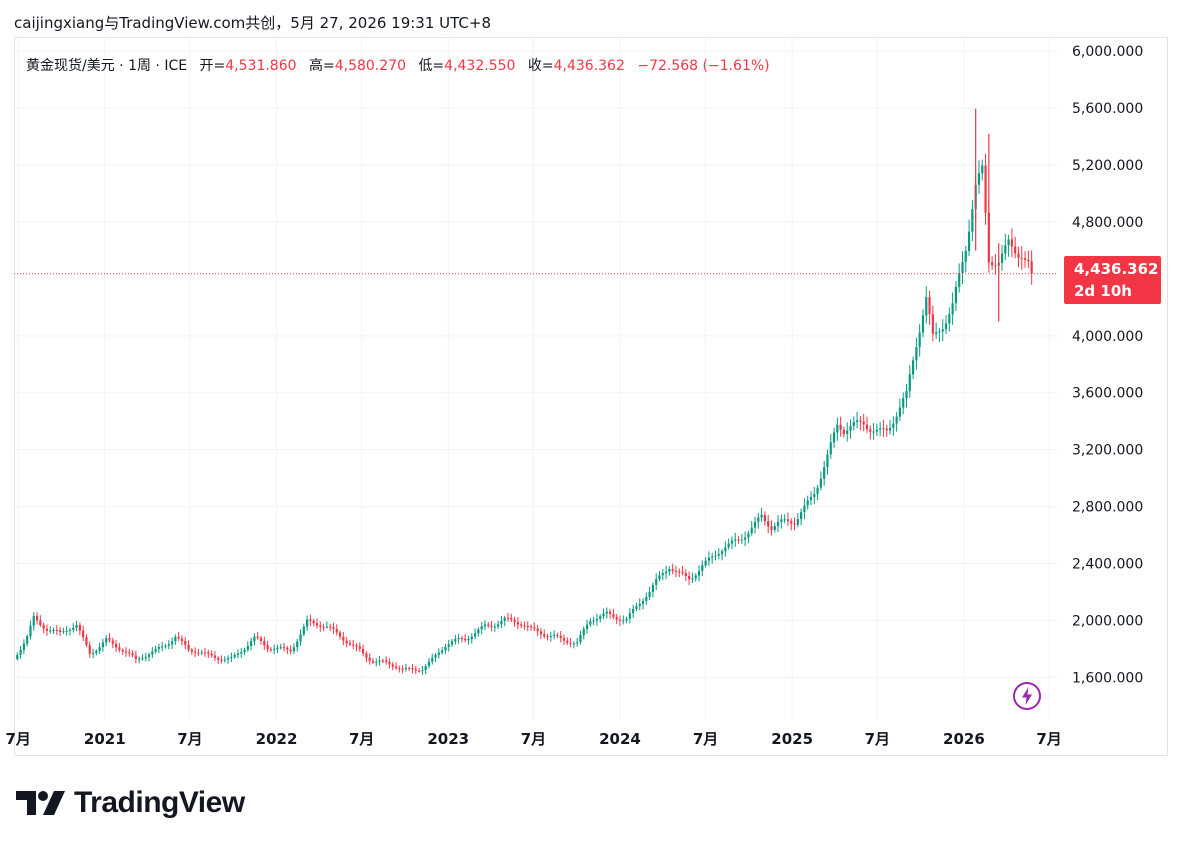 The width and height of the screenshot is (1184, 848). Describe the element at coordinates (107, 66) in the screenshot. I see `symbol-label: 黄金现货/美元 · 1周 · ICE` at that location.